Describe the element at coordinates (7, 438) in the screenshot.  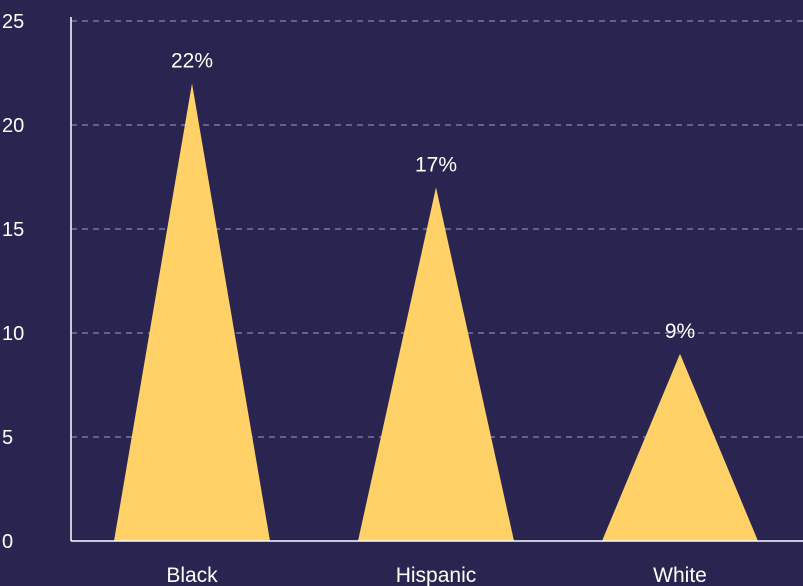
I see `y-tick-label: 5` at that location.